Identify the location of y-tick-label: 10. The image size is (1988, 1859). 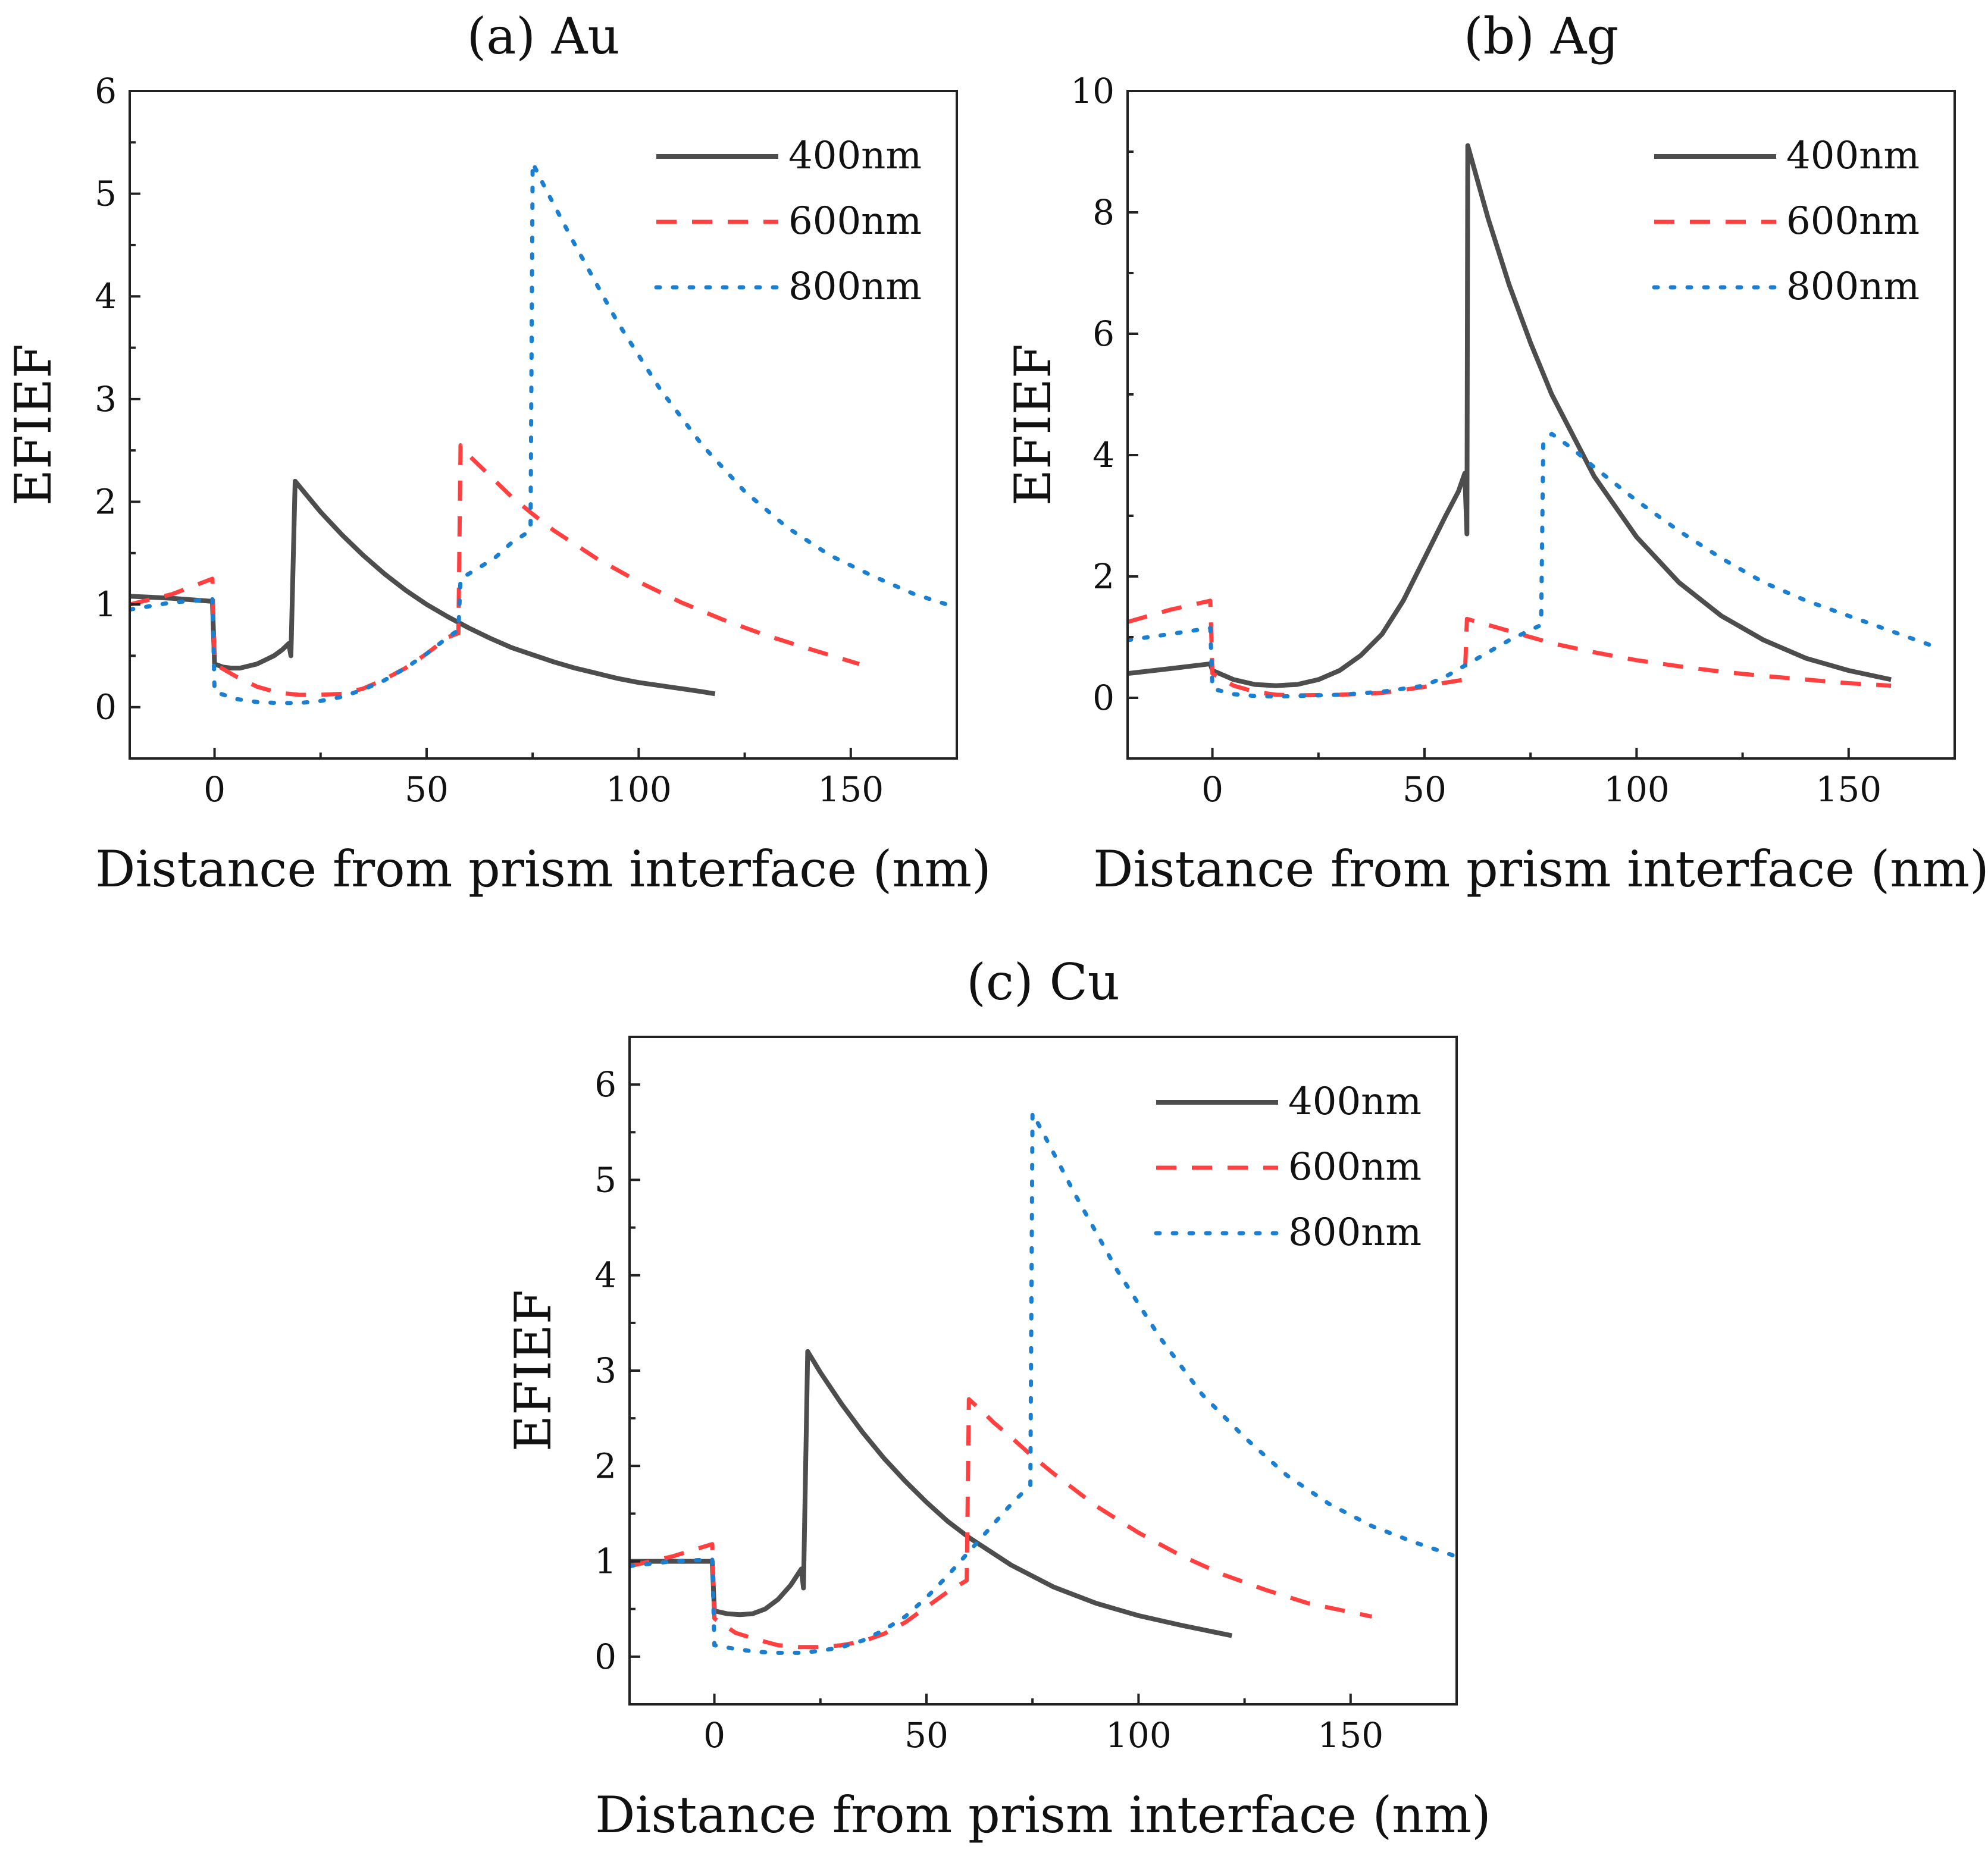
(1092, 91).